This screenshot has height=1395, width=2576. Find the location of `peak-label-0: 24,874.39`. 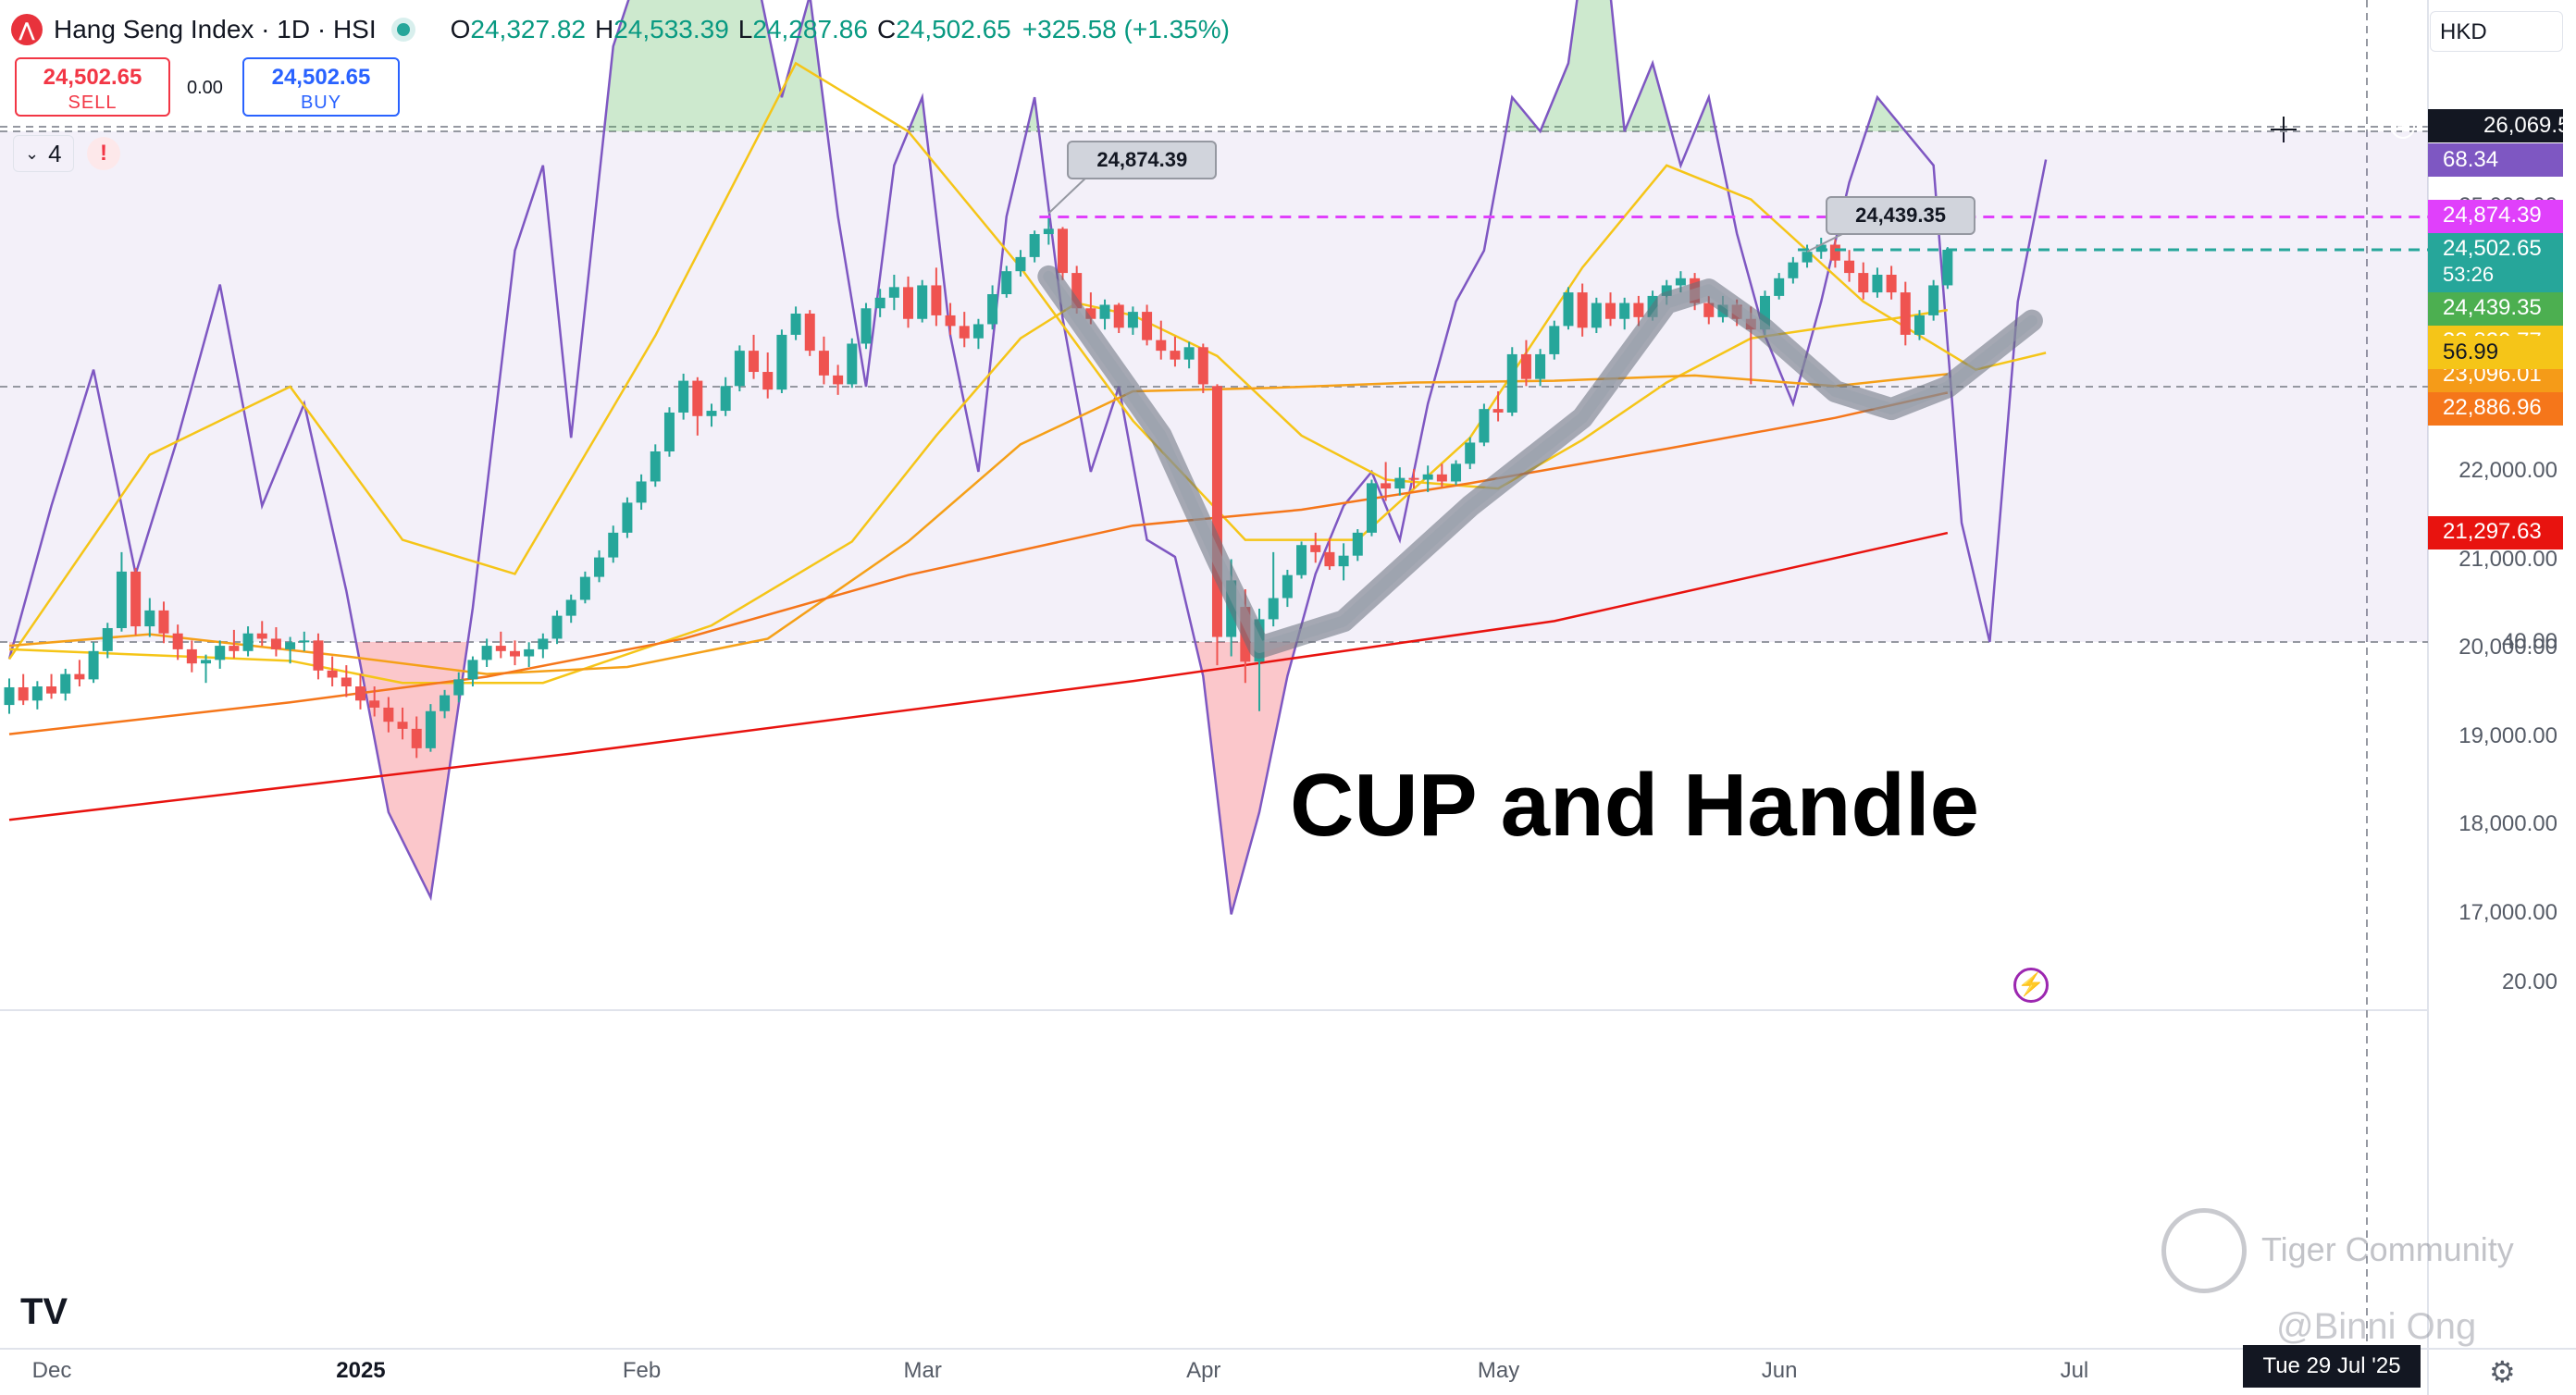

peak-label-0: 24,874.39 is located at coordinates (1142, 160).